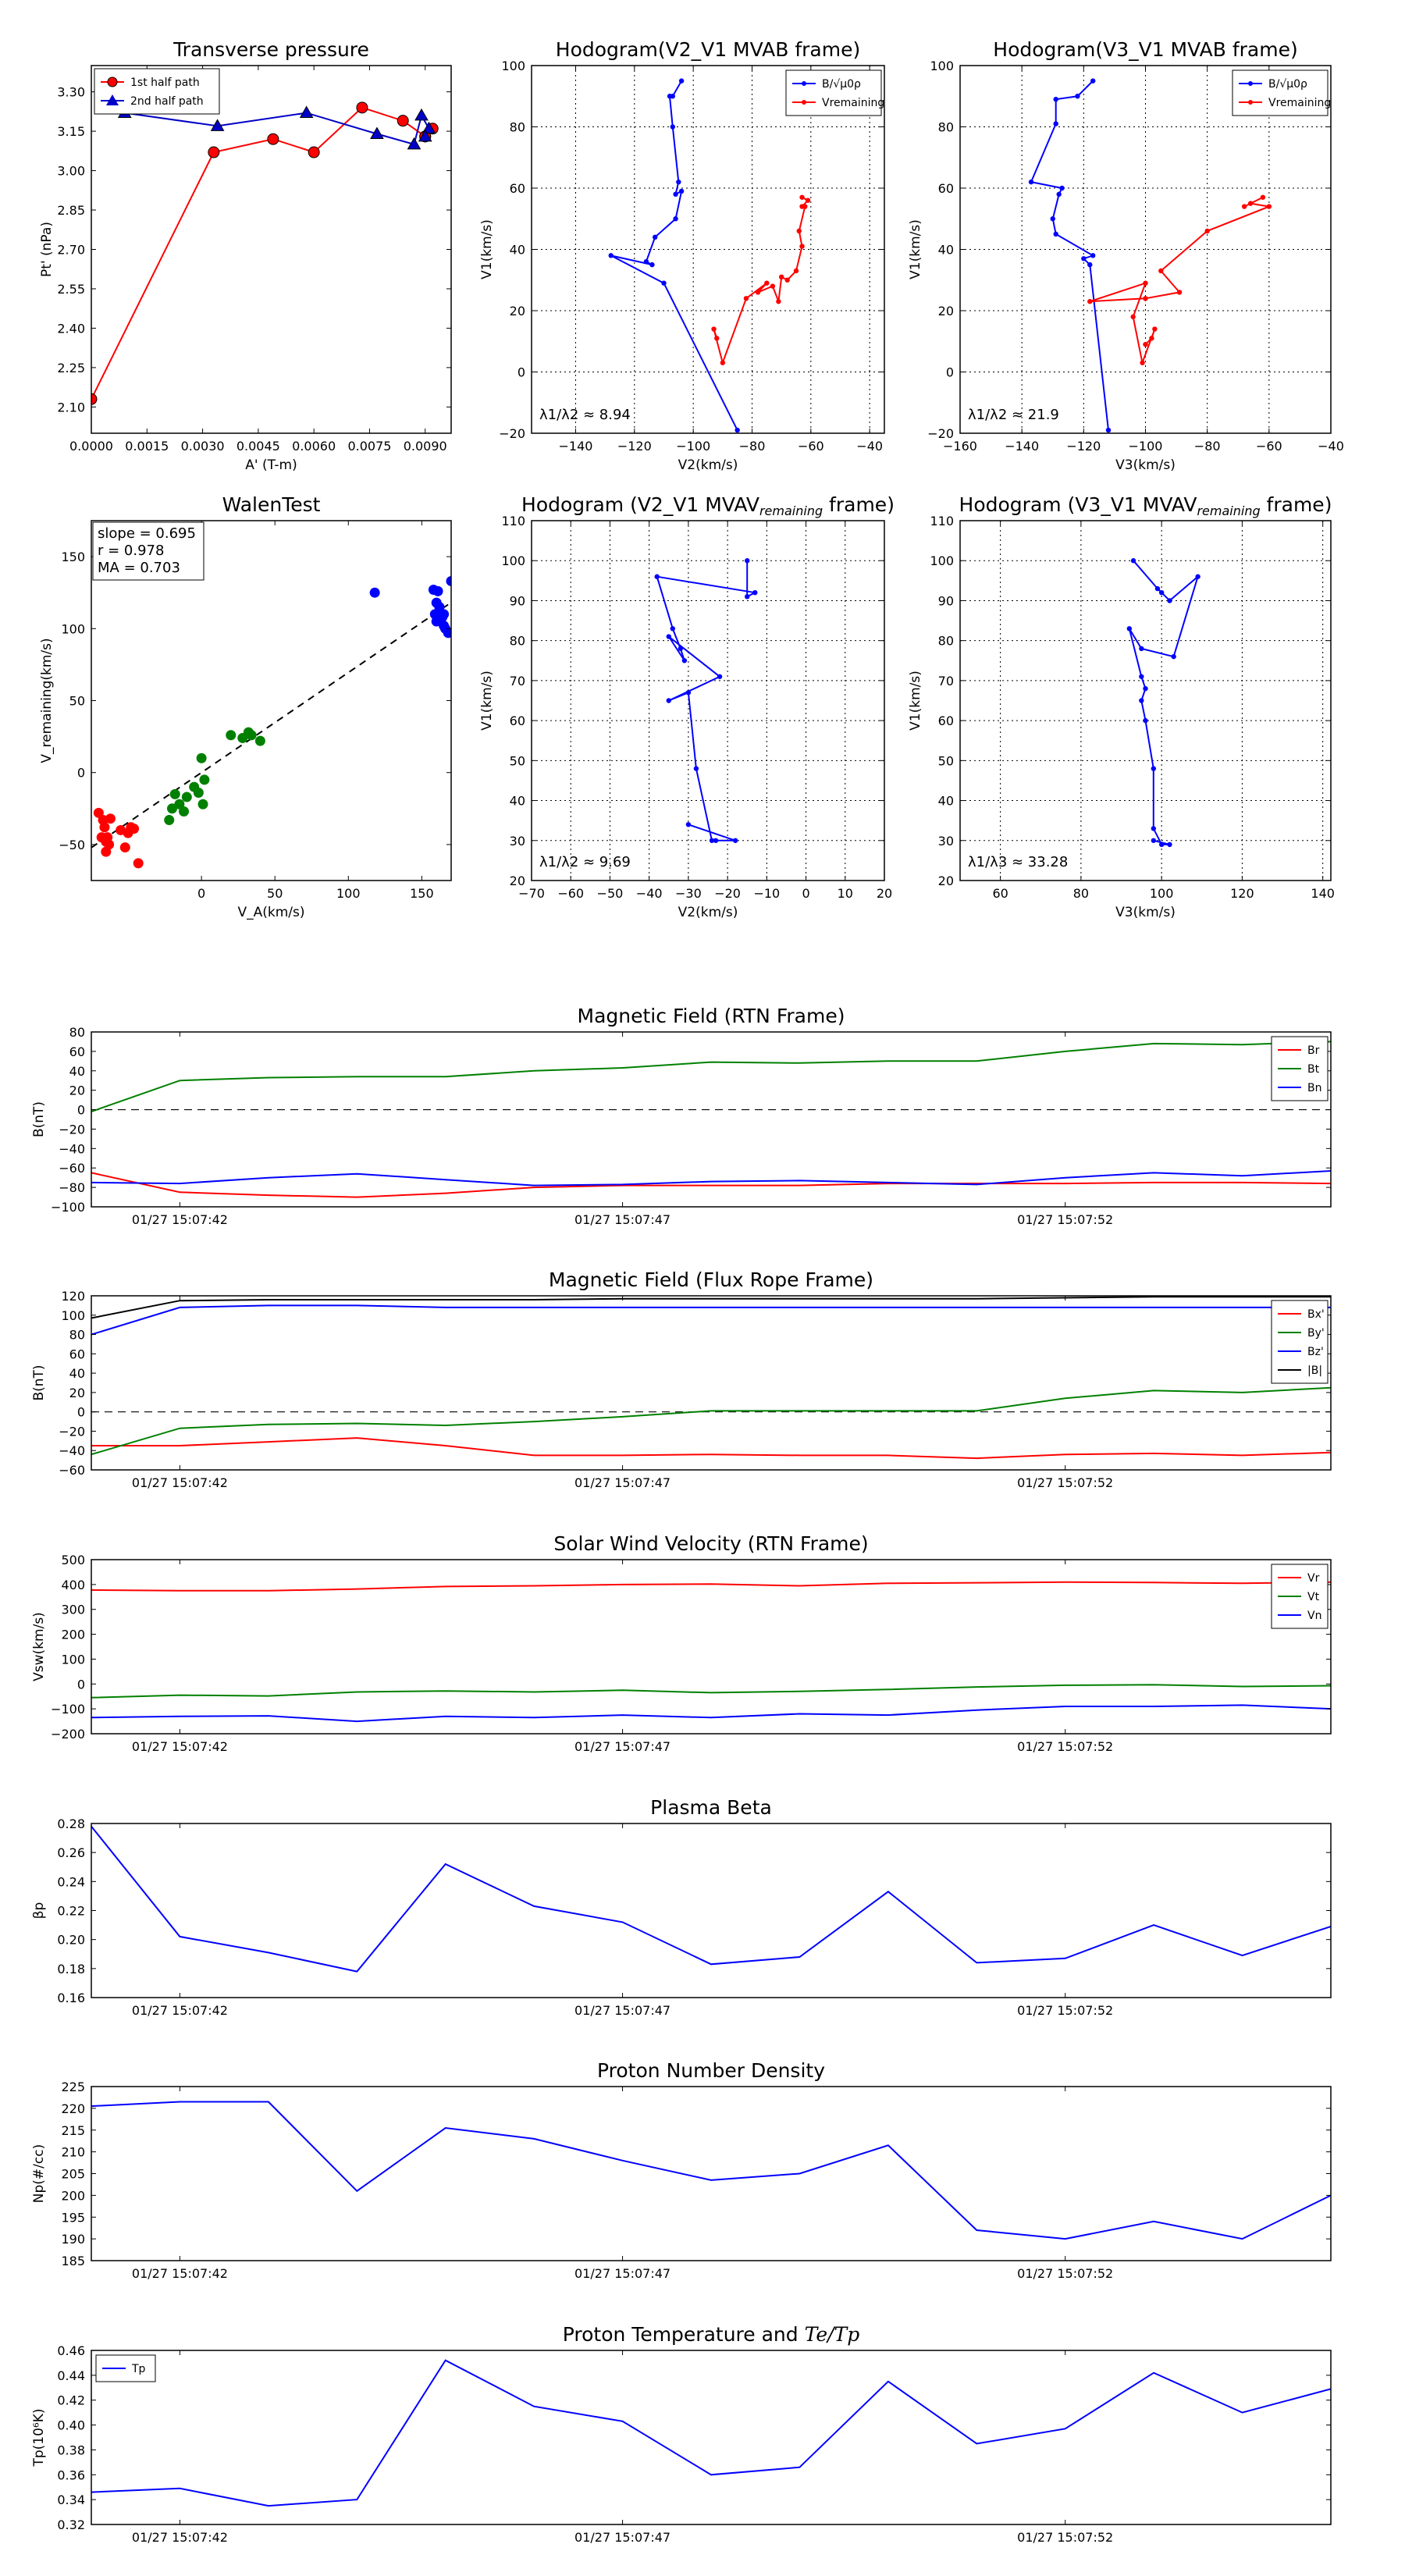  What do you see at coordinates (425, 446) in the screenshot?
I see `x-tick-label: 0.0090` at bounding box center [425, 446].